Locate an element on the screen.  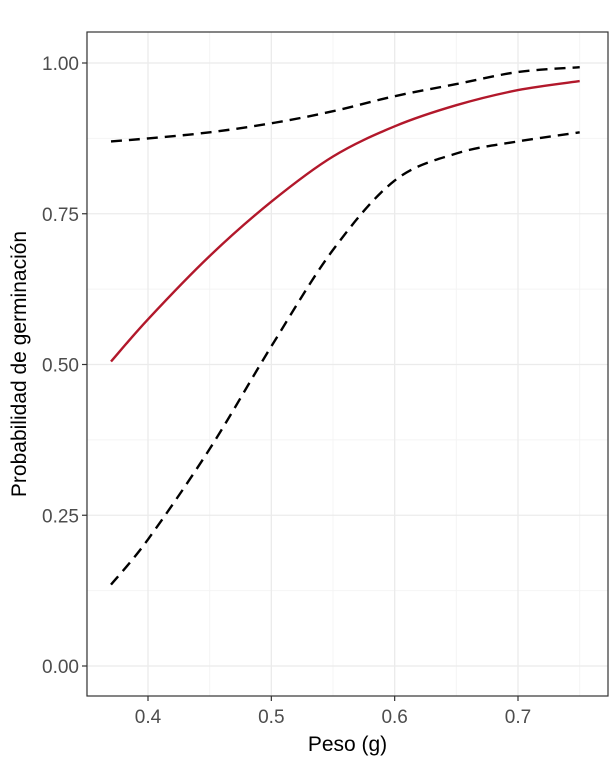
y-axis-title: Probabilidad de germinación is located at coordinates (19, 364).